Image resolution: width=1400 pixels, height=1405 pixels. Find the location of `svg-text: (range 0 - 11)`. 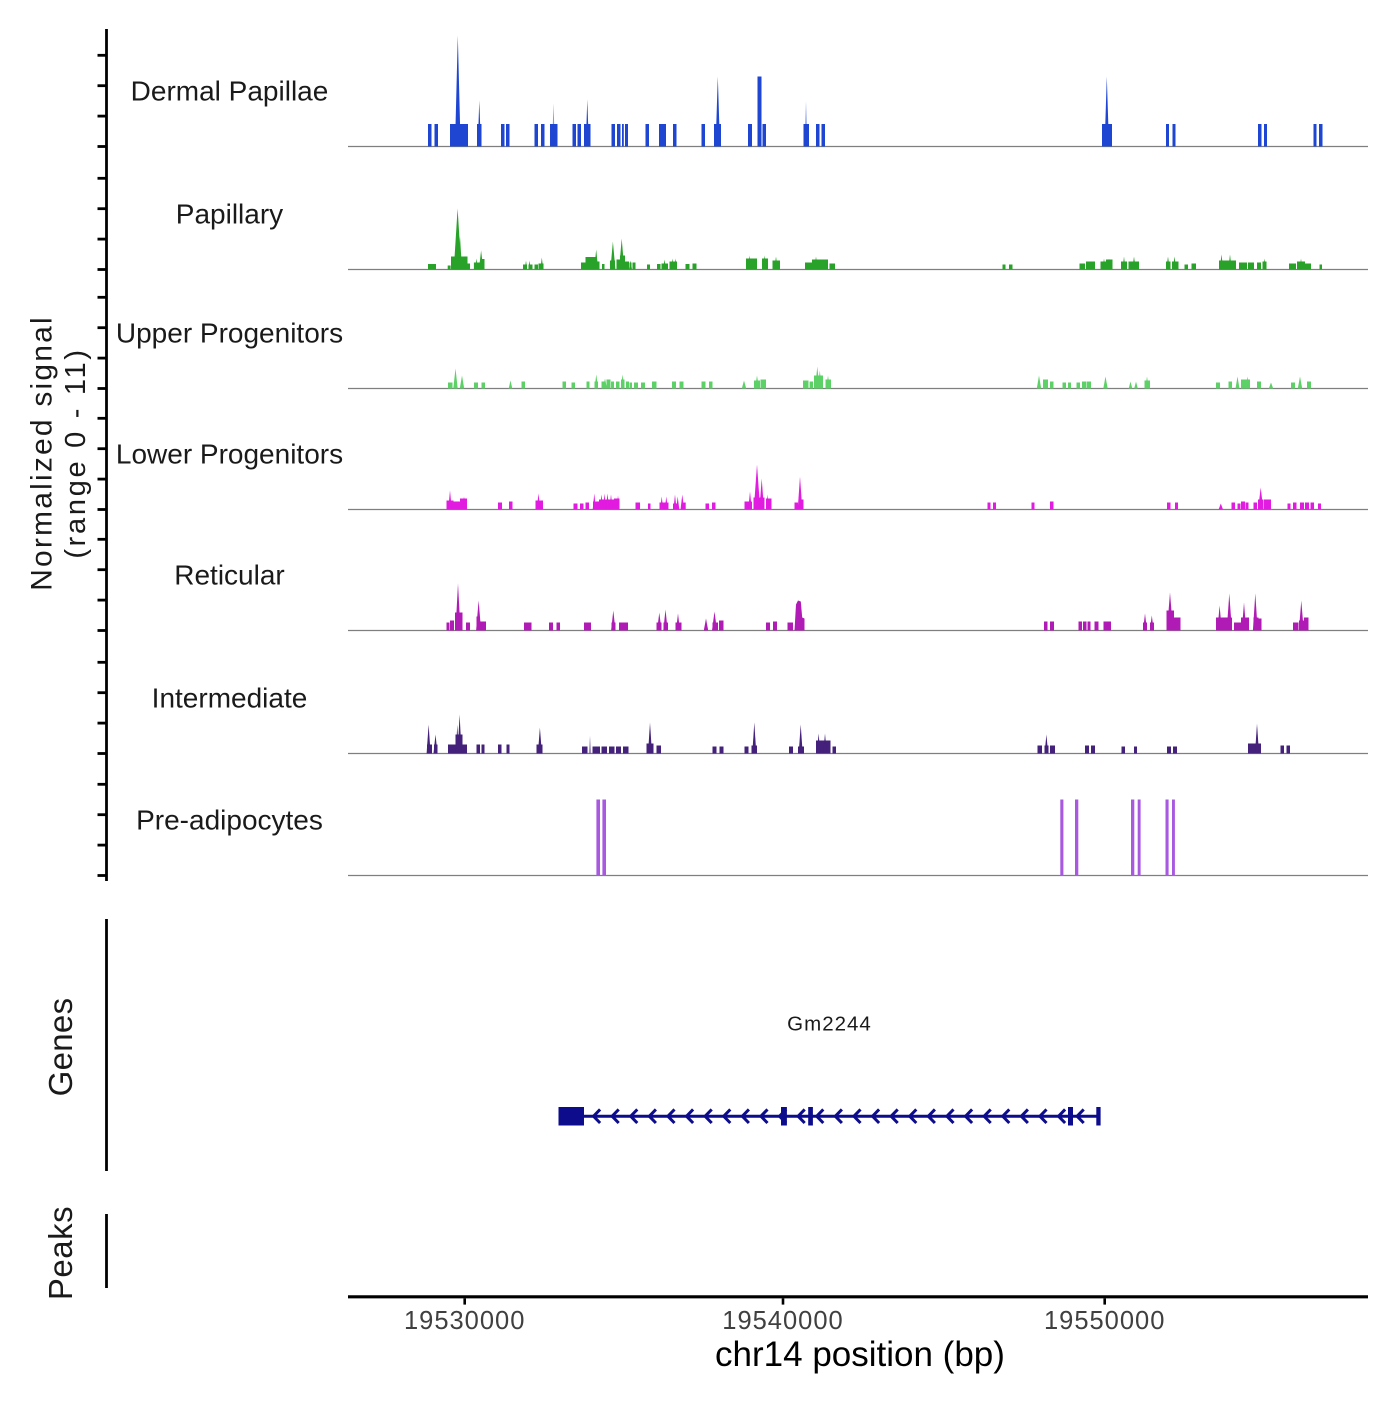

svg-text: (range 0 - 11) is located at coordinates (76, 452).